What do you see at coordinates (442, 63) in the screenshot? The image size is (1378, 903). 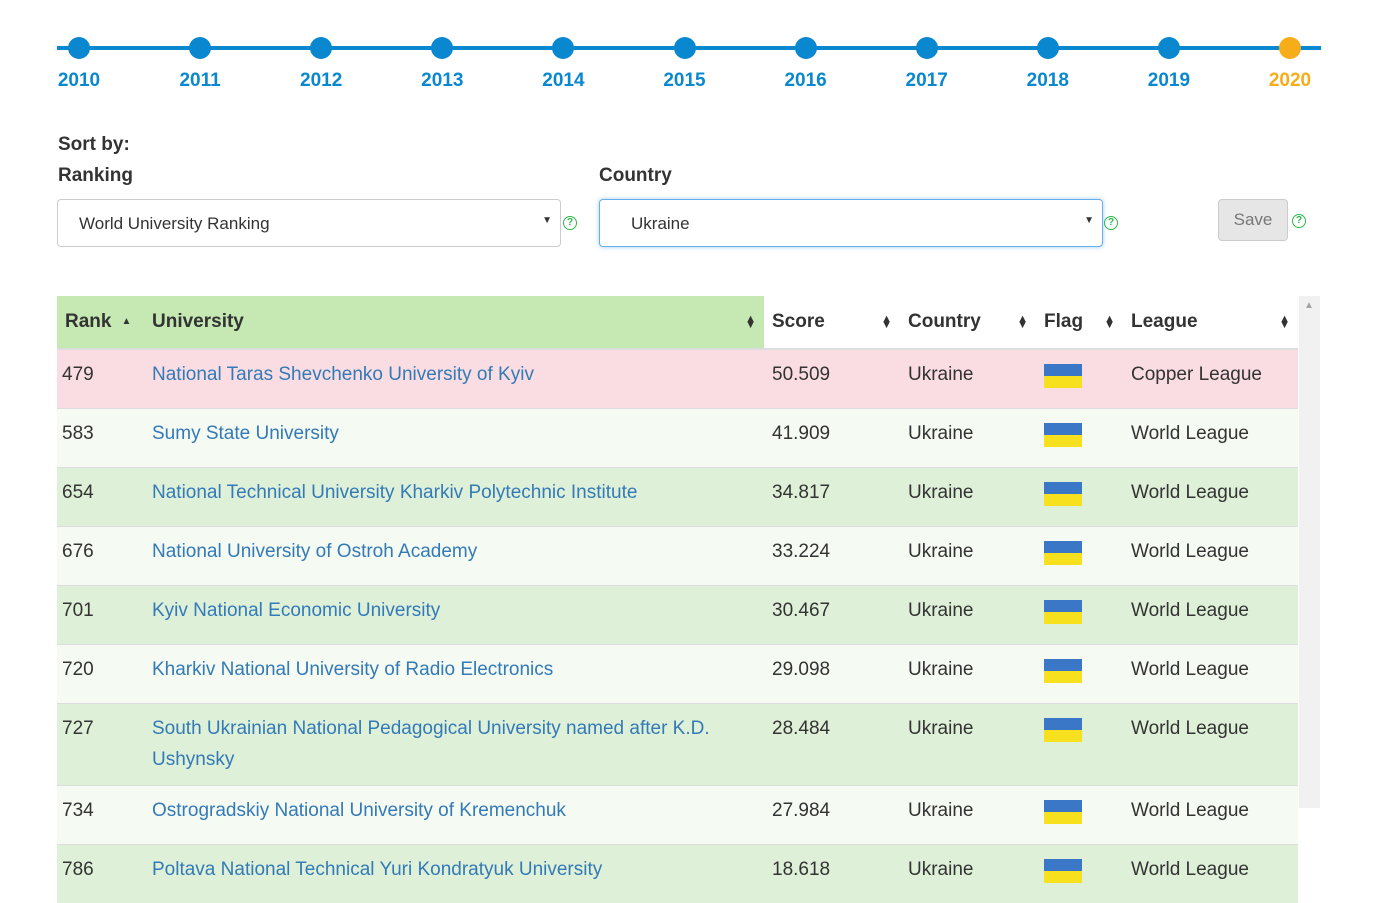 I see `timeline-year-2013: 2013` at bounding box center [442, 63].